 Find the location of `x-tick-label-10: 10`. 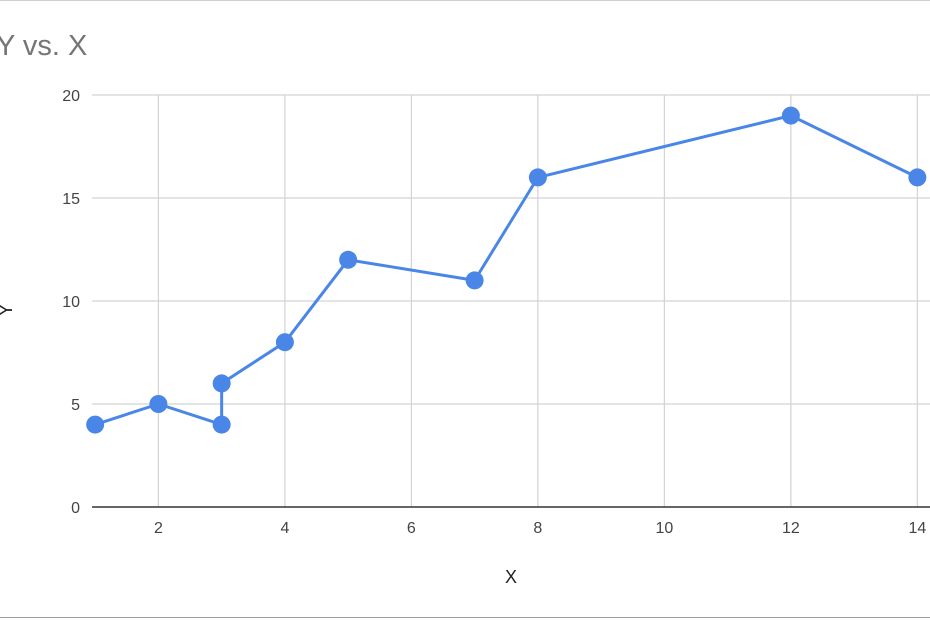

x-tick-label-10: 10 is located at coordinates (664, 528).